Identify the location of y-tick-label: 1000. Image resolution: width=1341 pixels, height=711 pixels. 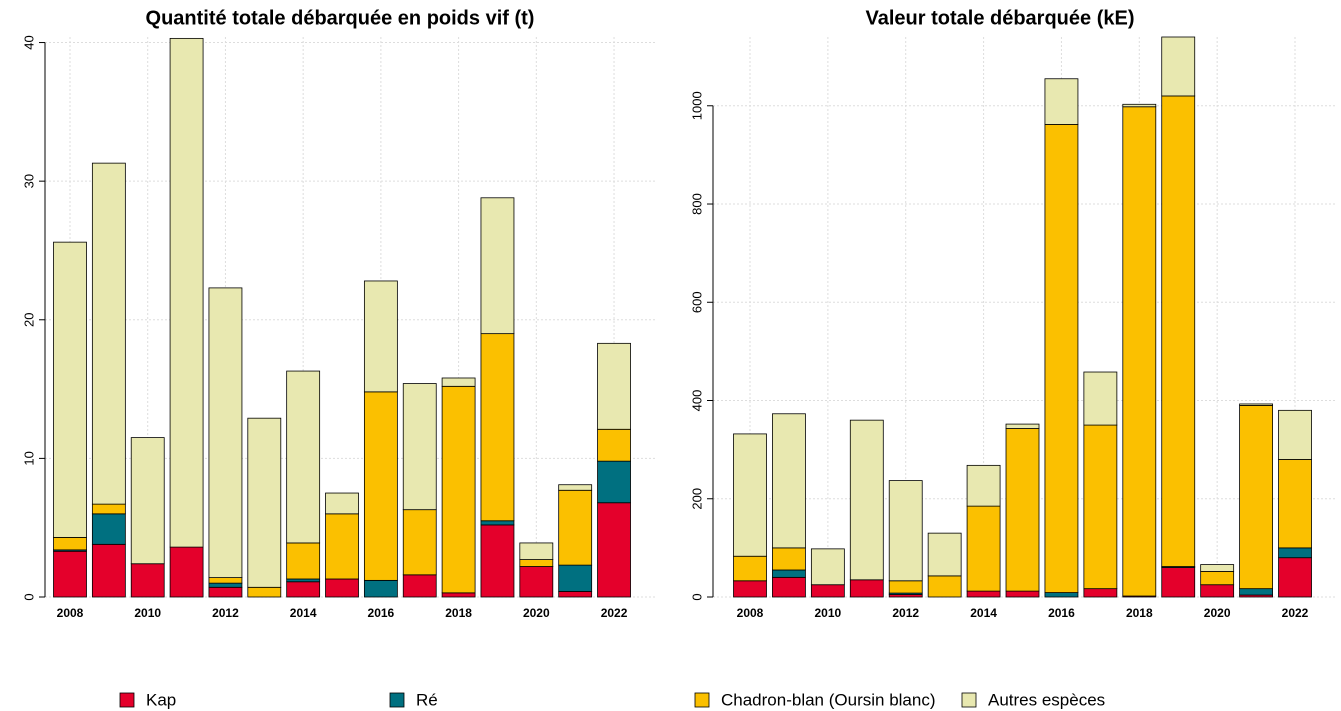
(696, 105).